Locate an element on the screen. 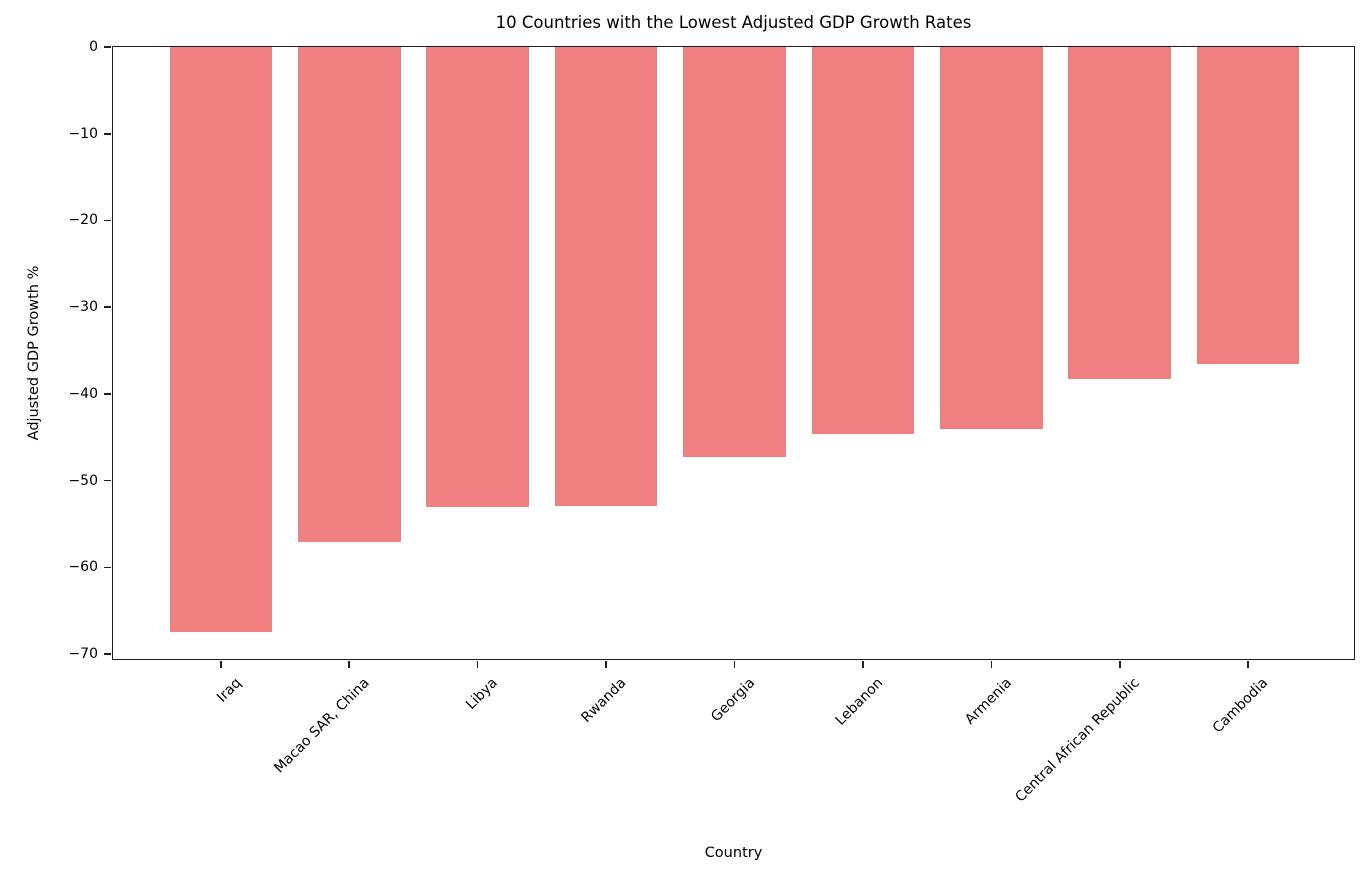 This screenshot has height=880, width=1366. y-tick-label: −20 is located at coordinates (83, 220).